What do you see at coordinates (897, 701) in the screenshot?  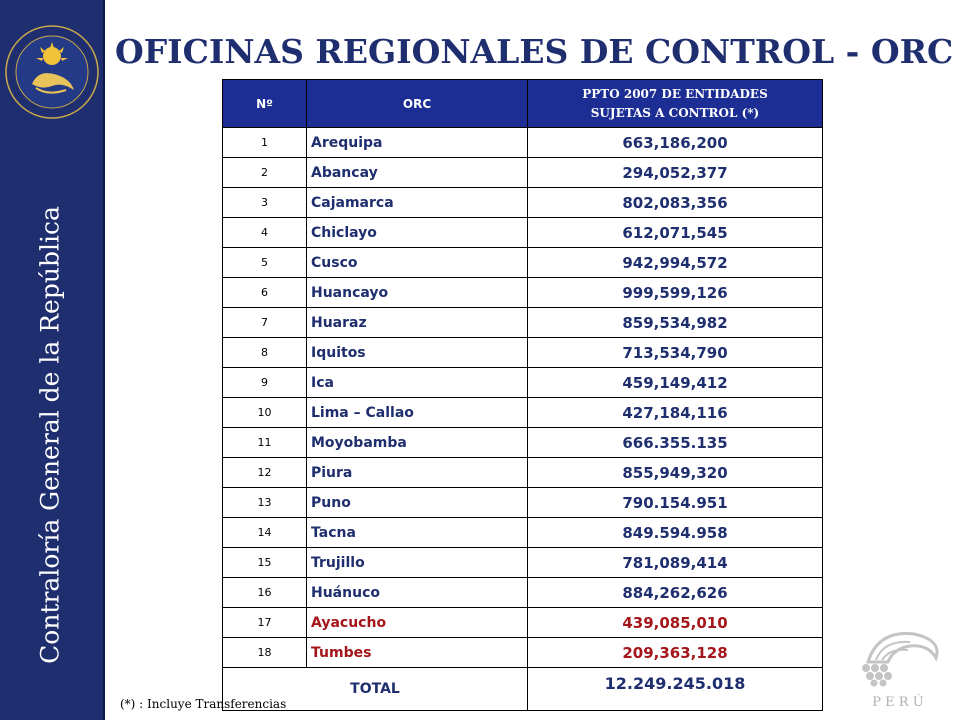 I see `peru-brand-text: P E R Ú` at bounding box center [897, 701].